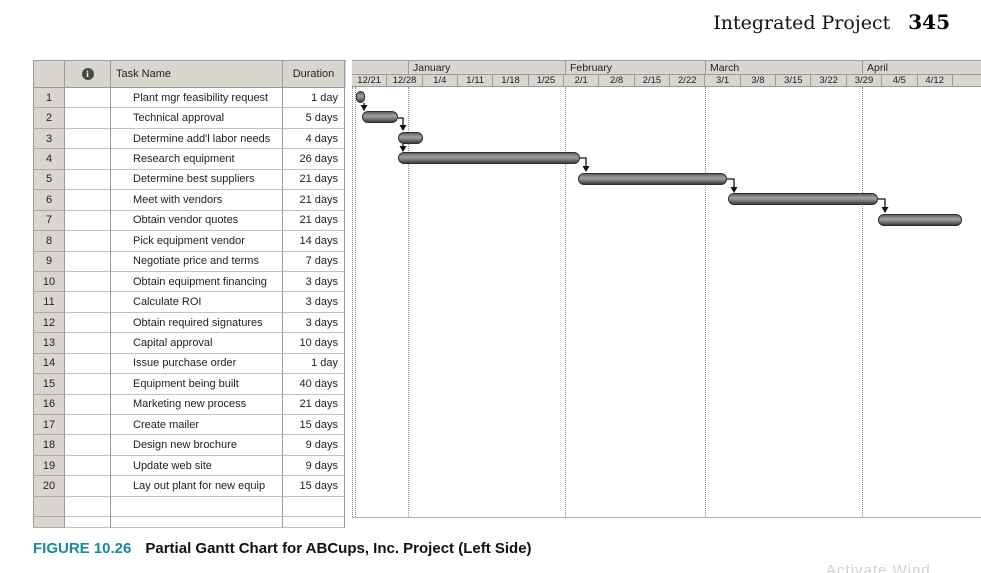  I want to click on row-number-cell: 3, so click(49, 139).